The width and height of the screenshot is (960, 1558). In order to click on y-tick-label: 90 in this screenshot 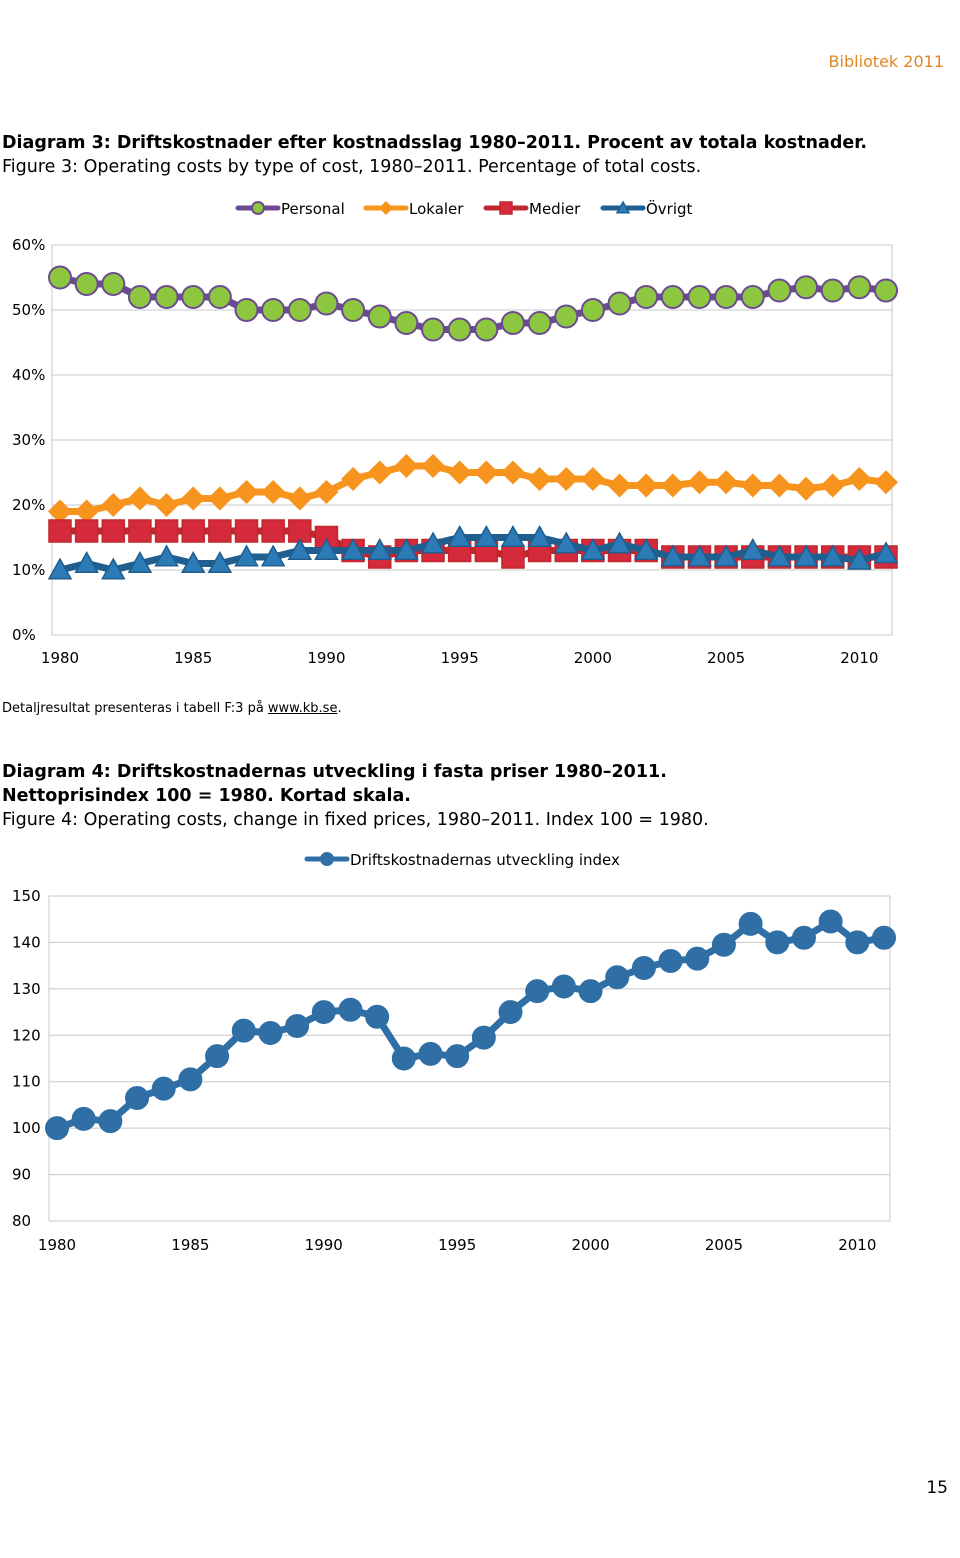, I will do `click(21, 1175)`.